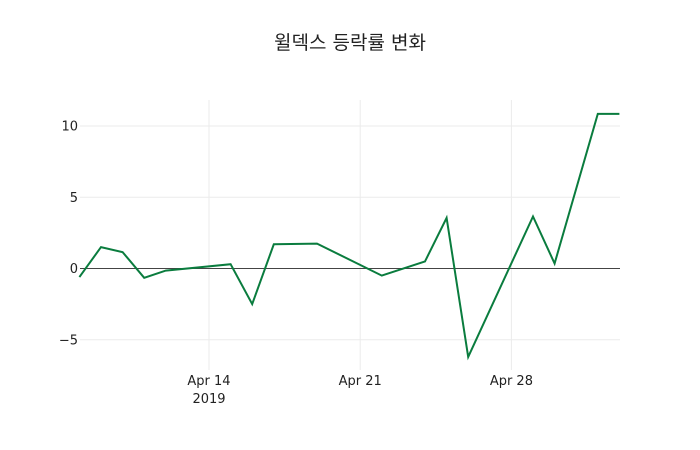 The image size is (700, 450). Describe the element at coordinates (208, 399) in the screenshot. I see `x-tick-year-label: 2019` at that location.